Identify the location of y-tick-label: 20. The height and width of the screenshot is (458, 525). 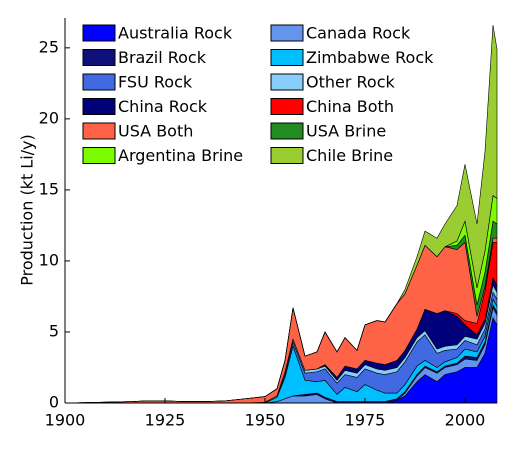
(49, 117).